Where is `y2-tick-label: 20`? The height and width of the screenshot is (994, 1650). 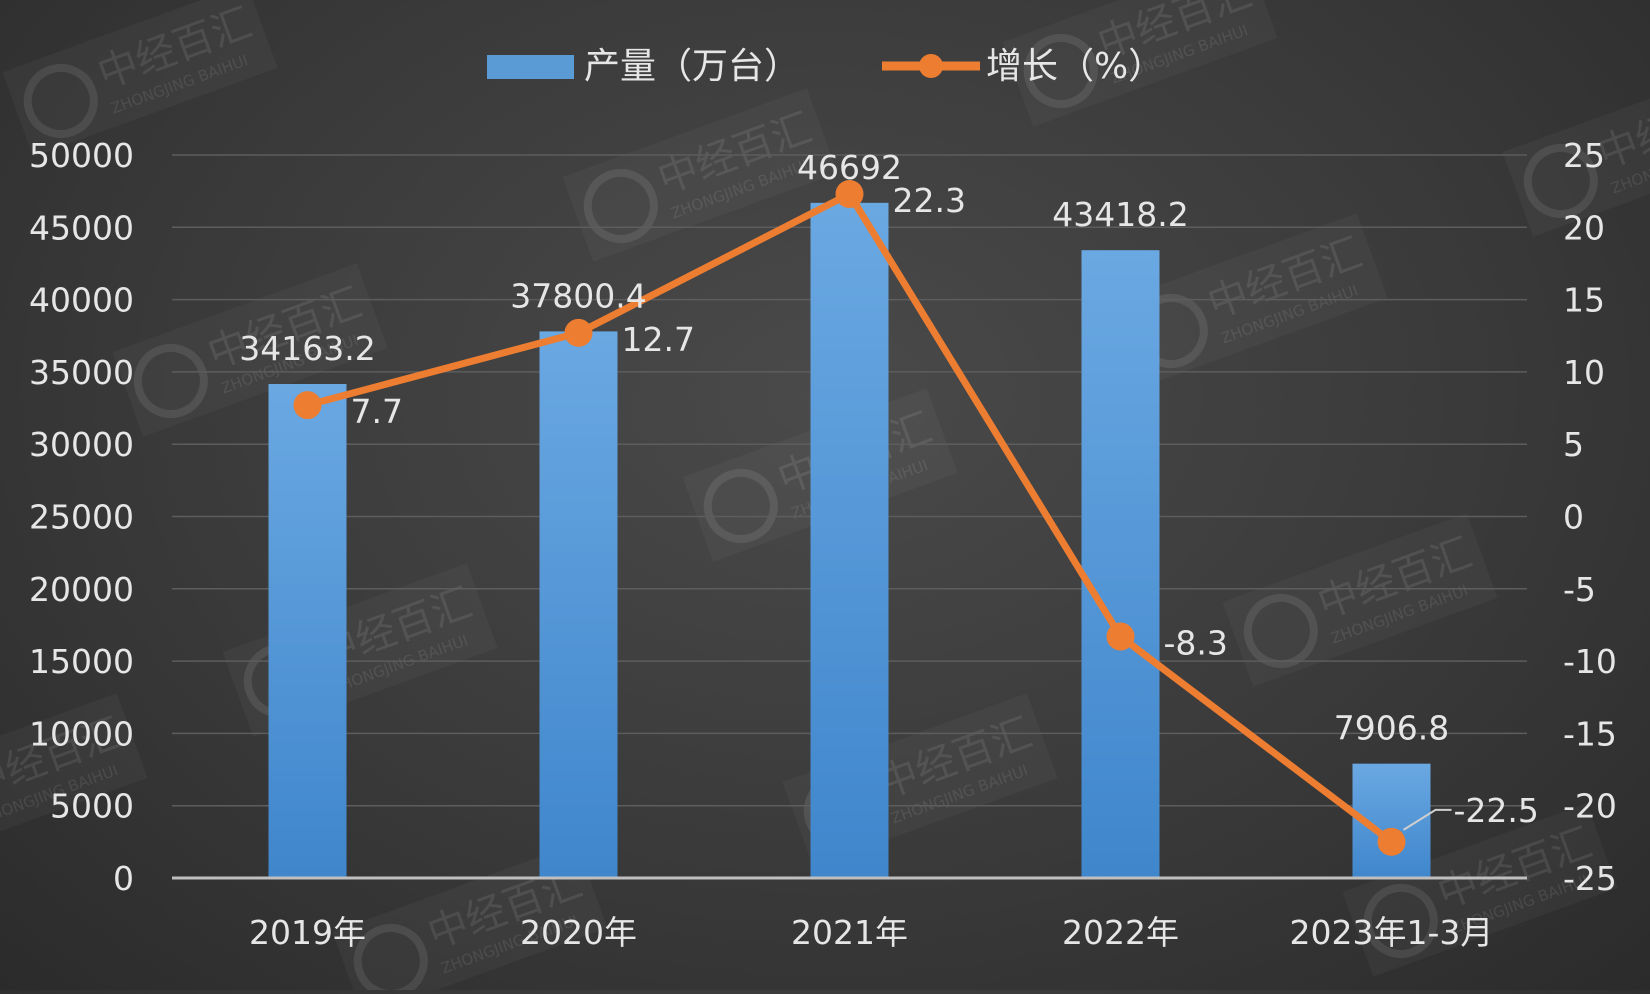
y2-tick-label: 20 is located at coordinates (1584, 227).